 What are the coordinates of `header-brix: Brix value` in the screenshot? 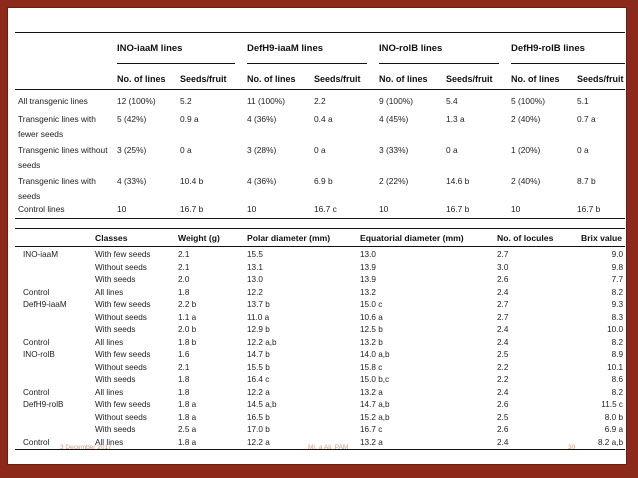 It's located at (602, 238).